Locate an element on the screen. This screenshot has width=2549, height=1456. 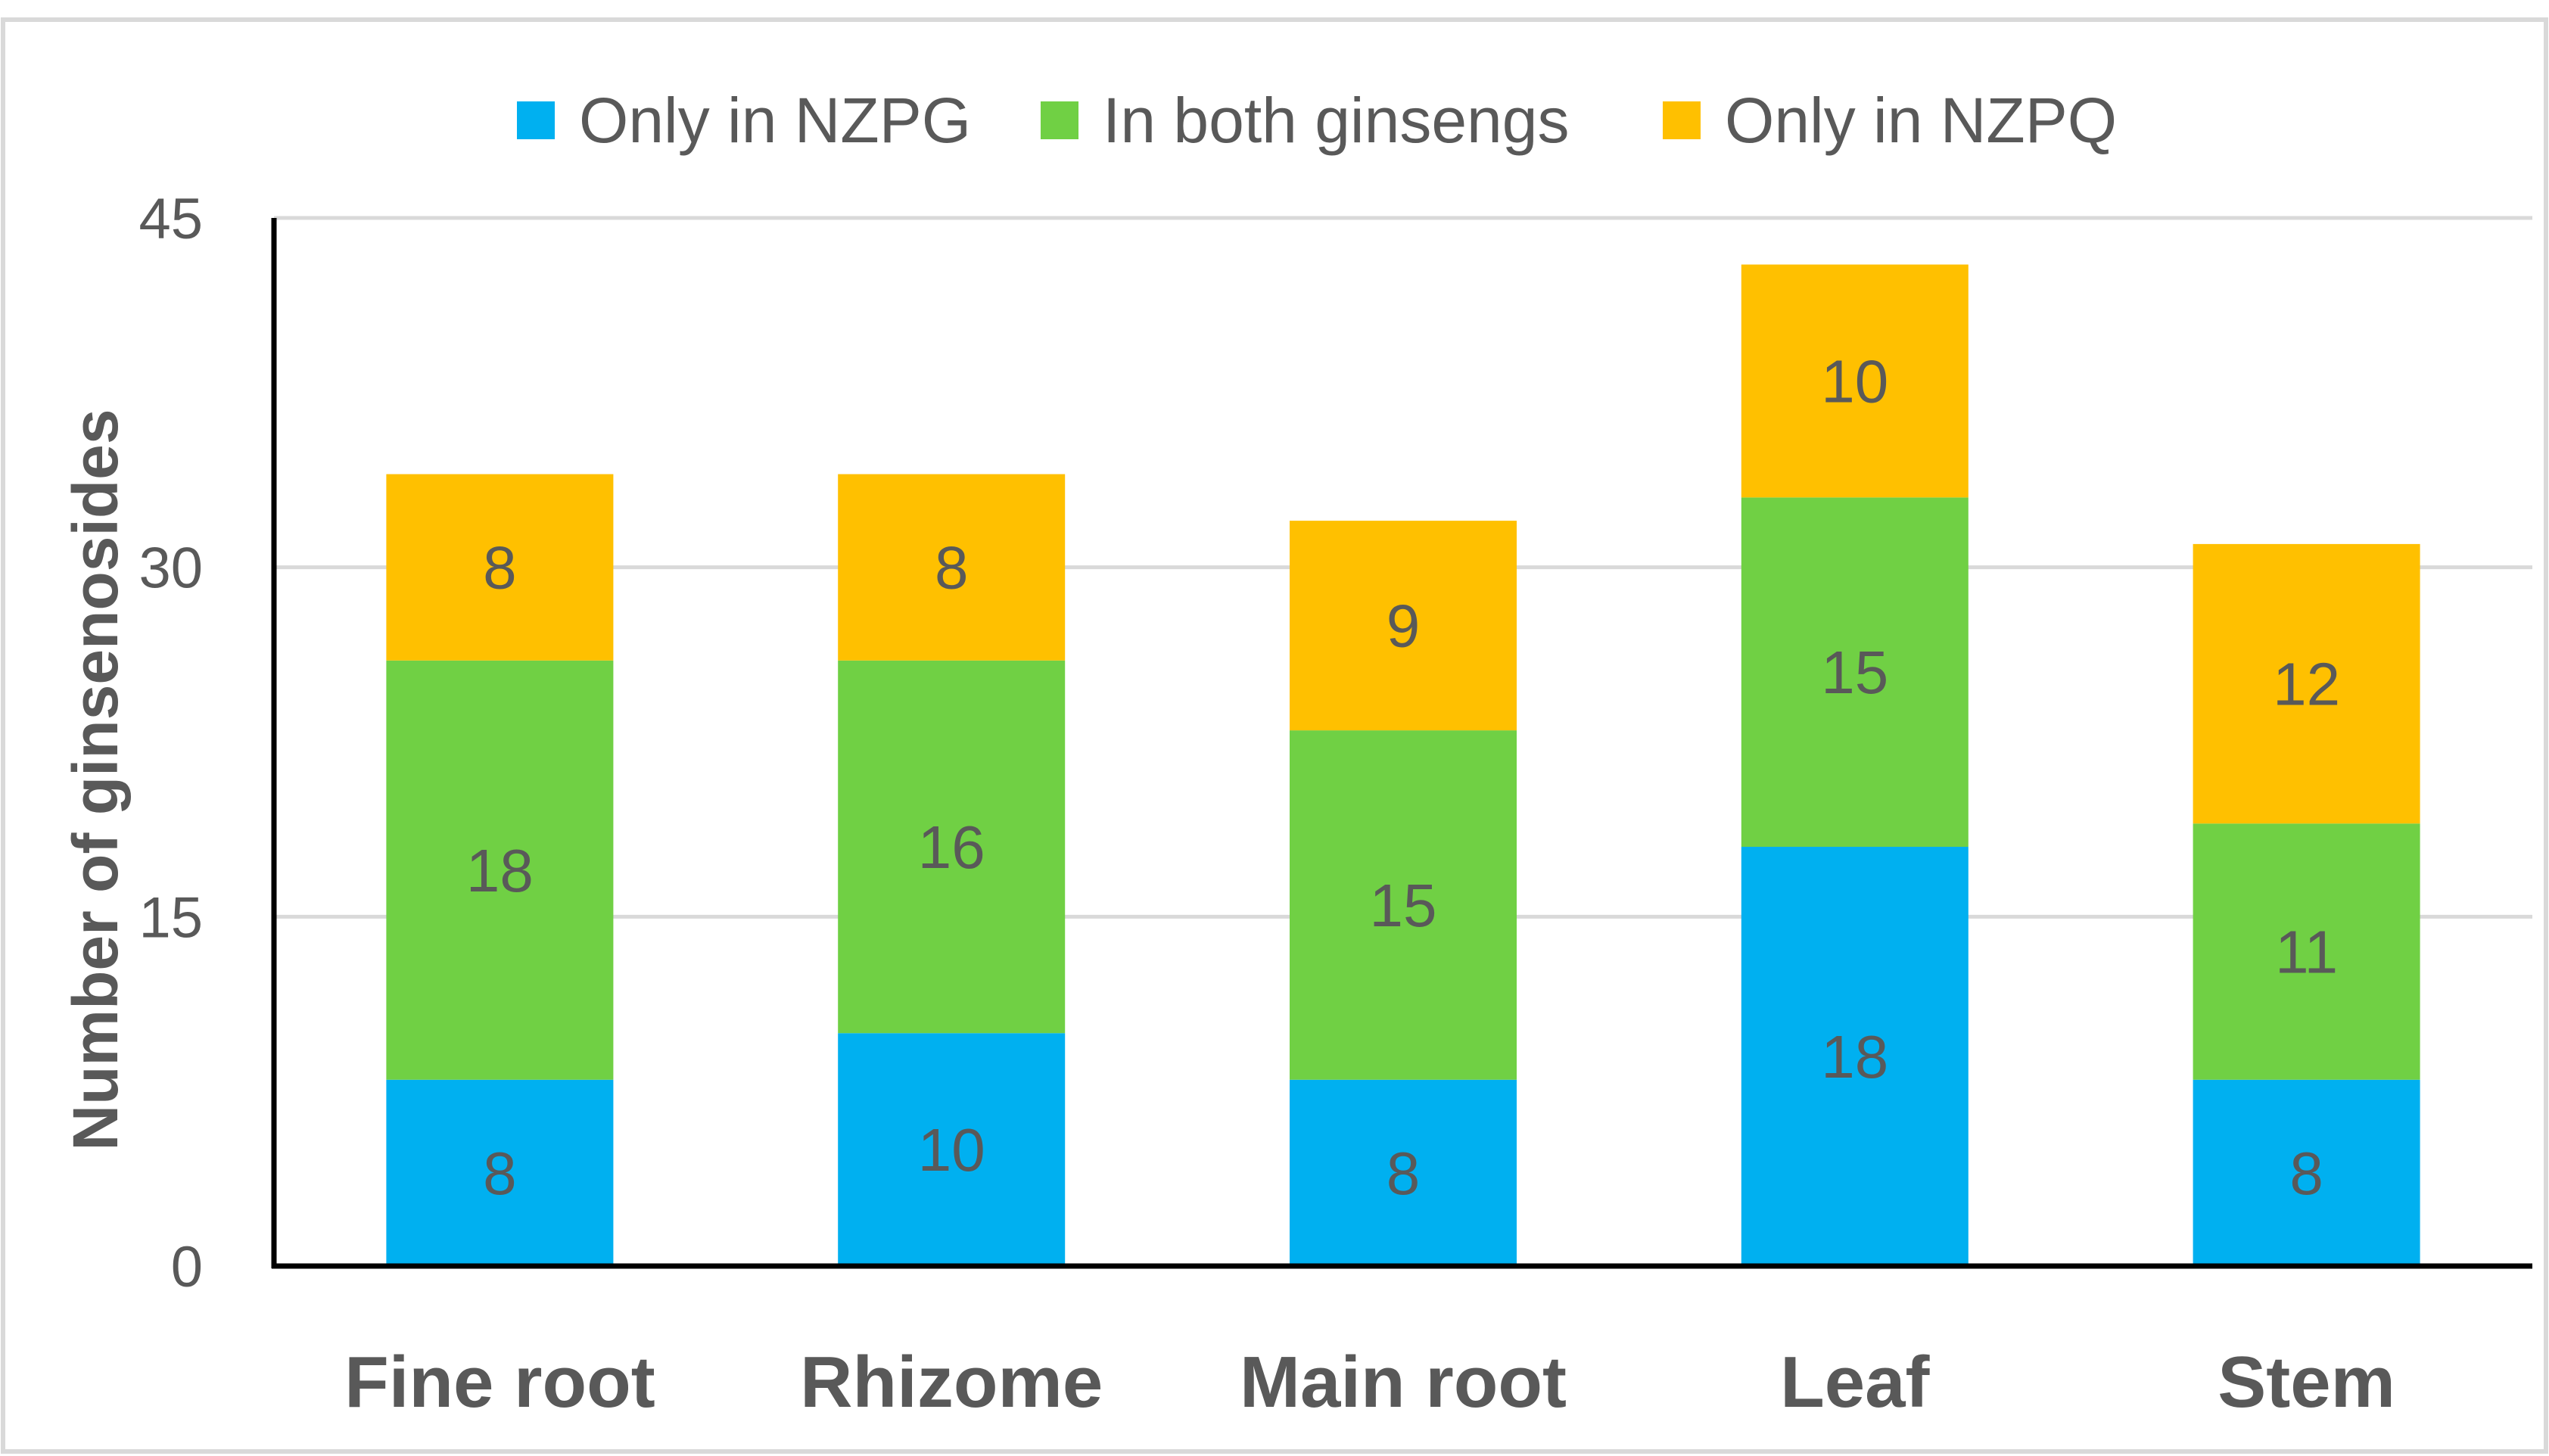
legend-swatch-only-in-nzpq is located at coordinates (1682, 120).